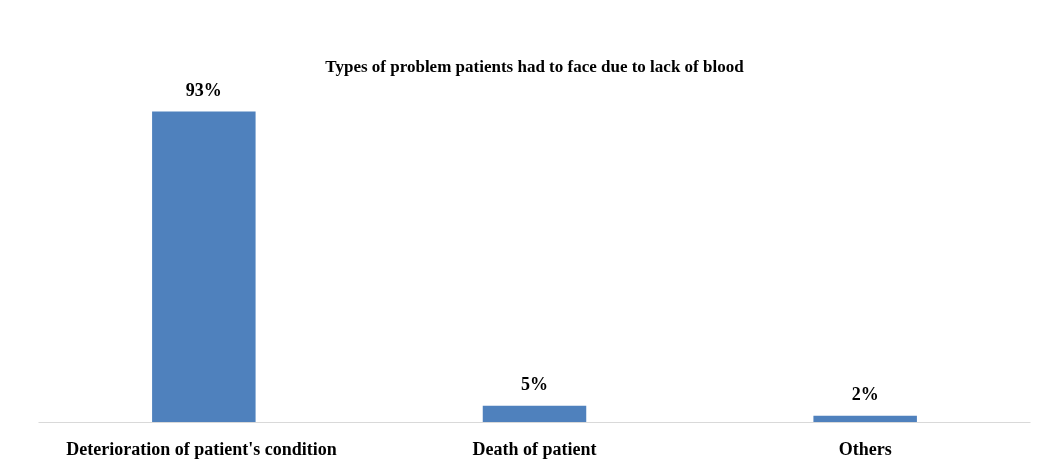 This screenshot has height=472, width=1052. What do you see at coordinates (203, 89) in the screenshot?
I see `data-label: 93%` at bounding box center [203, 89].